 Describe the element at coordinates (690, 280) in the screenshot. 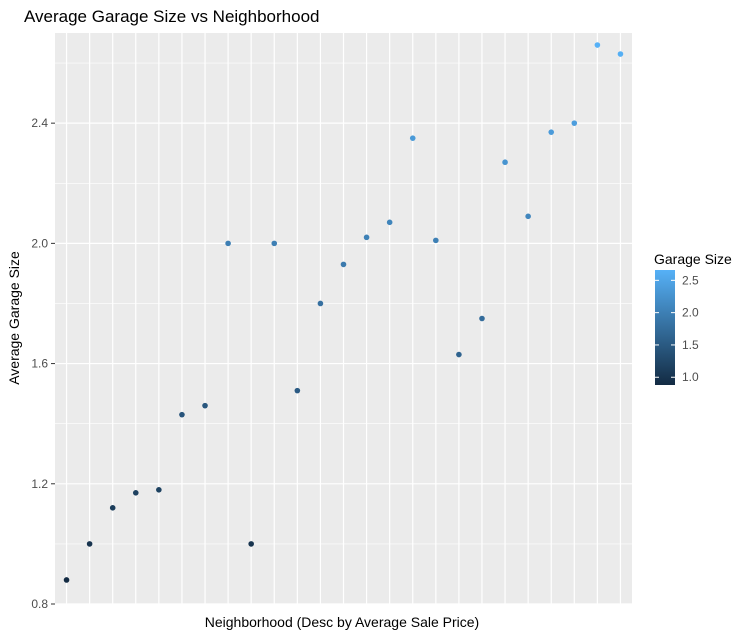

I see `legend-tick-label: 2.5` at that location.